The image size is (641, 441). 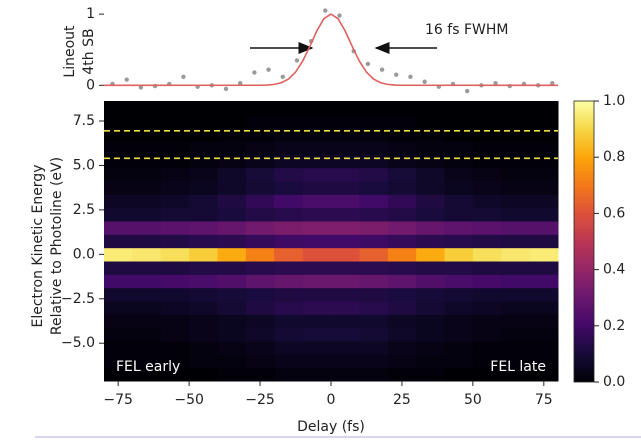 I want to click on y-tick-label: 5.0, so click(x=84, y=165).